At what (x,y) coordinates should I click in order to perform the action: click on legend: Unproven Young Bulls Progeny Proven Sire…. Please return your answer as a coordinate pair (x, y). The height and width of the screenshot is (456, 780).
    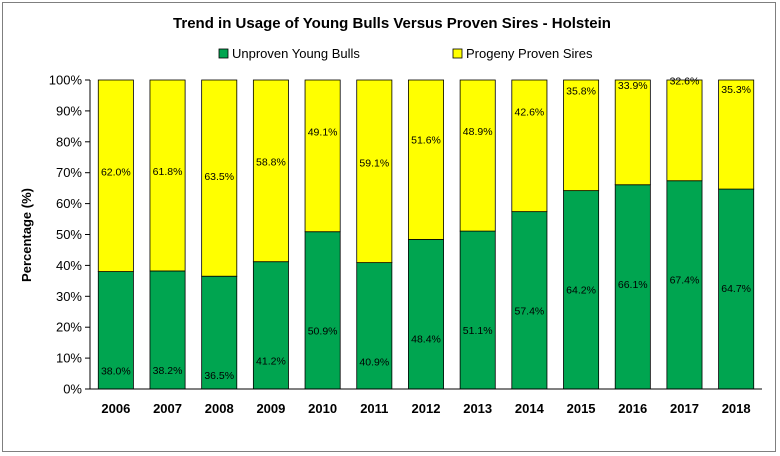
    Looking at the image, I should click on (405, 53).